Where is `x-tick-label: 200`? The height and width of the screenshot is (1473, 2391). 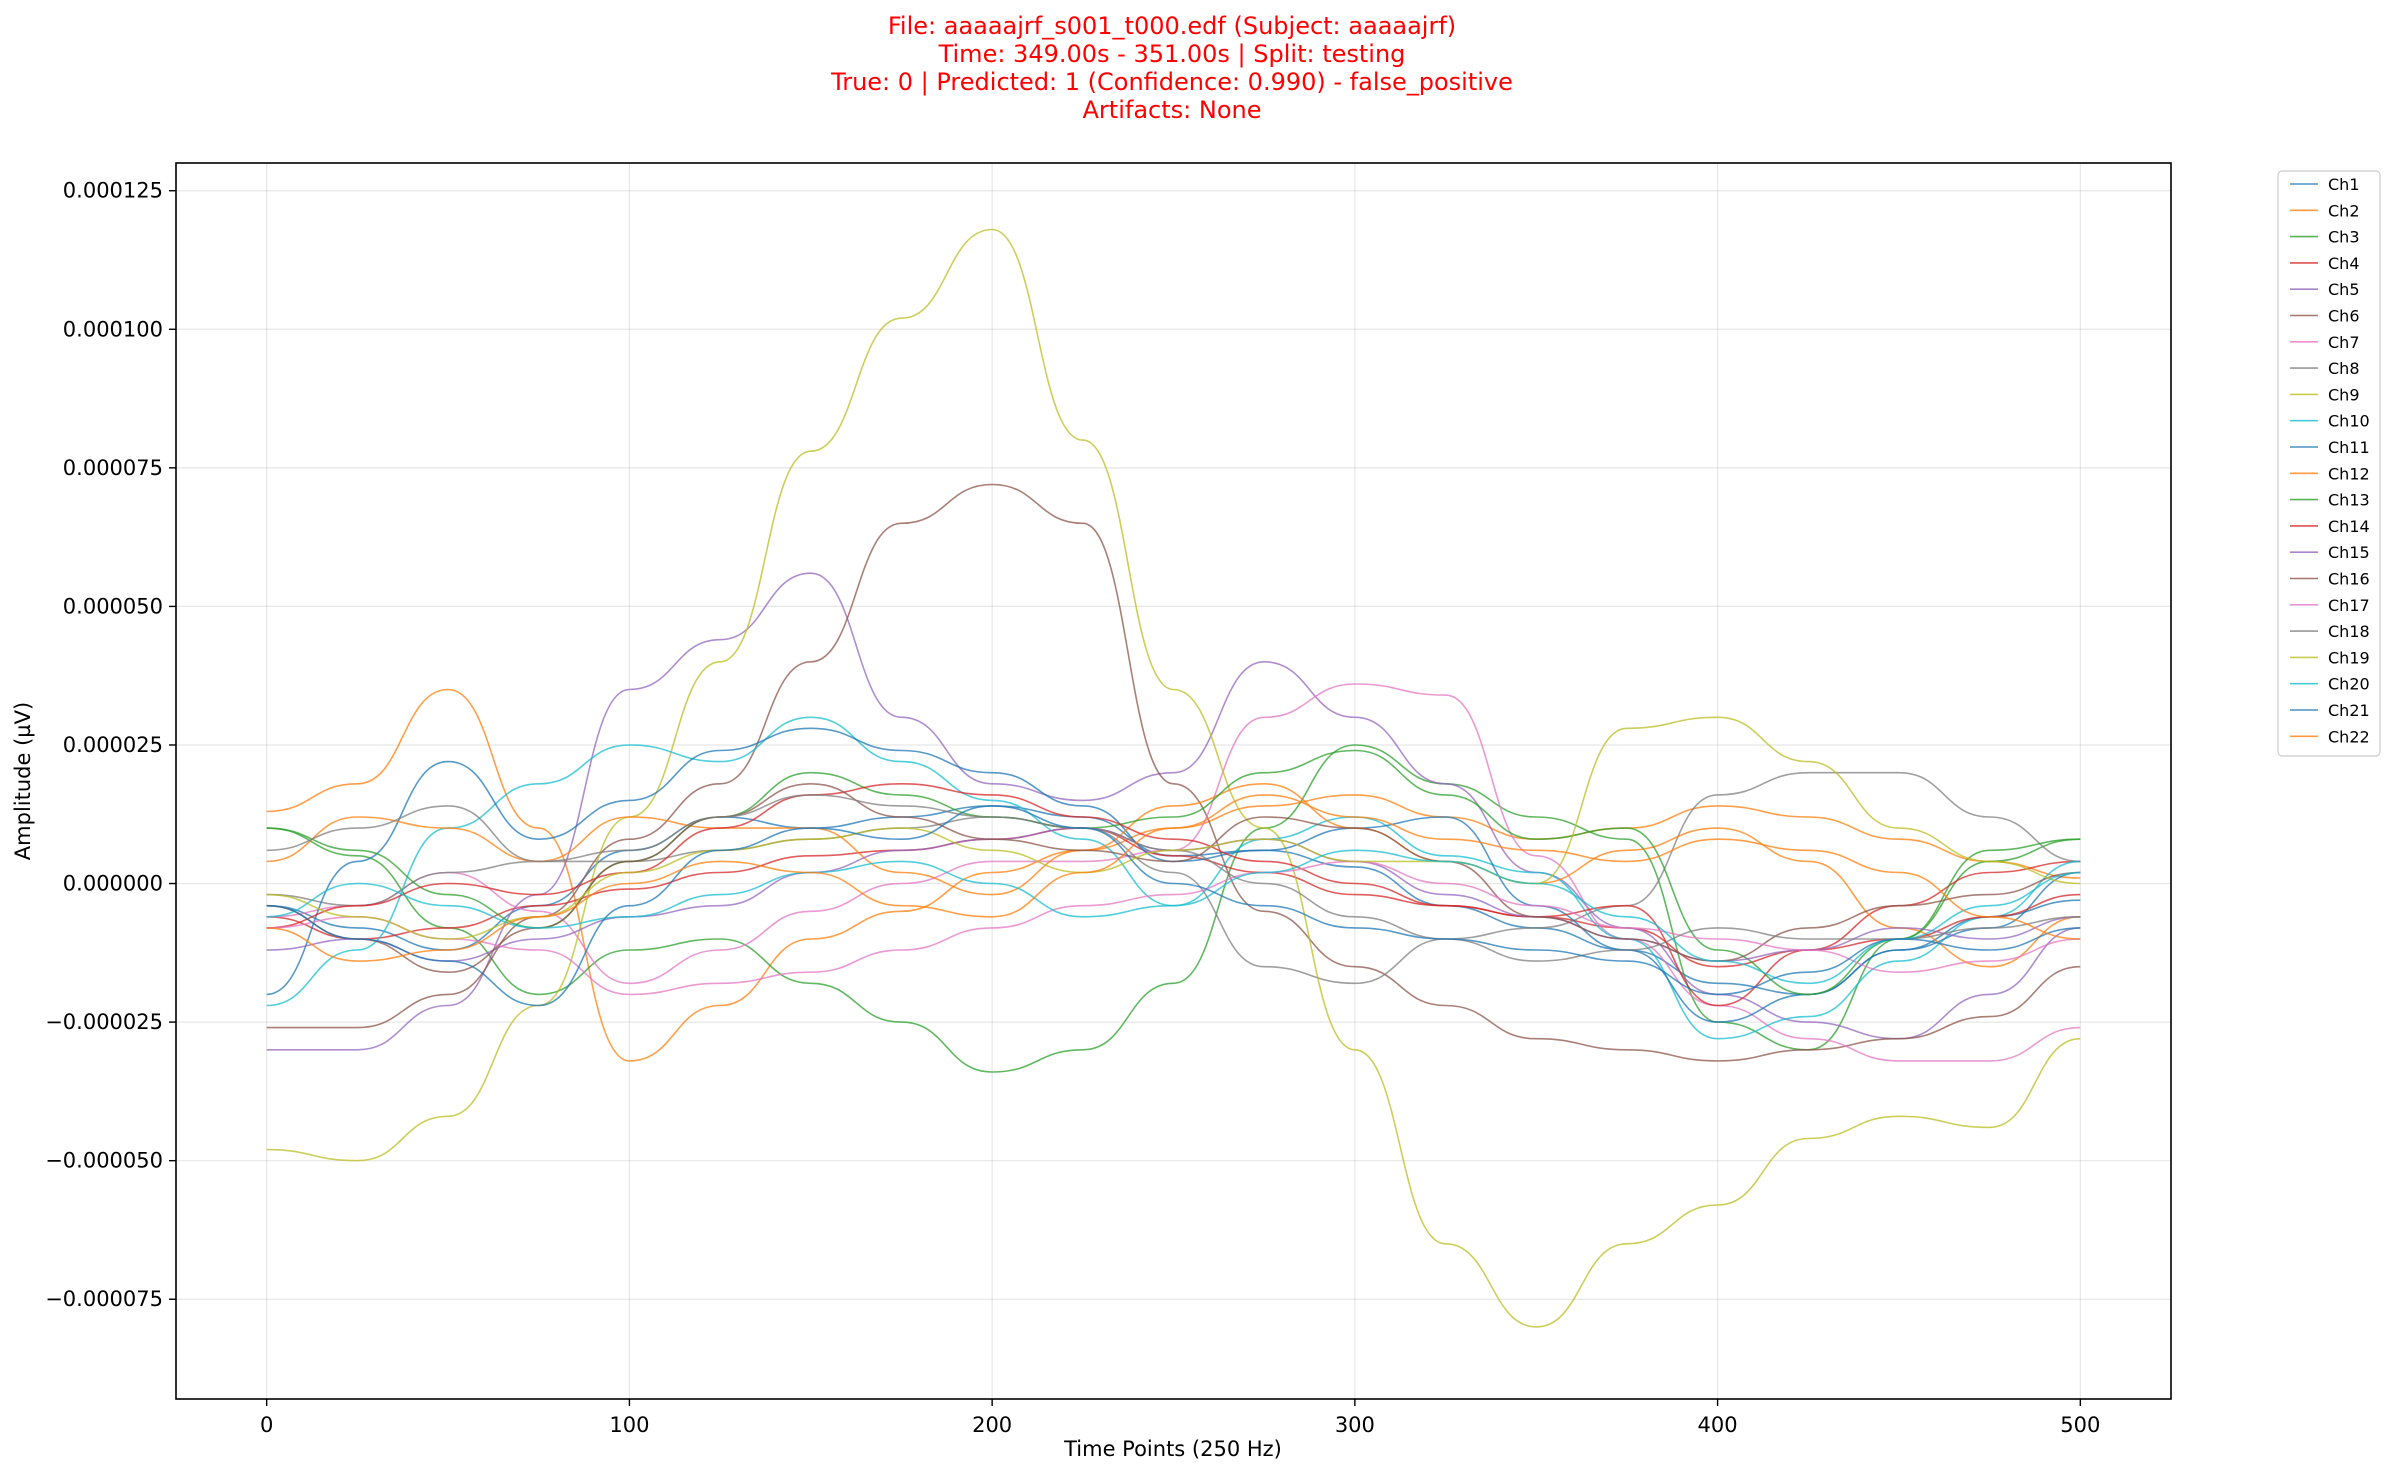
x-tick-label: 200 is located at coordinates (992, 1425).